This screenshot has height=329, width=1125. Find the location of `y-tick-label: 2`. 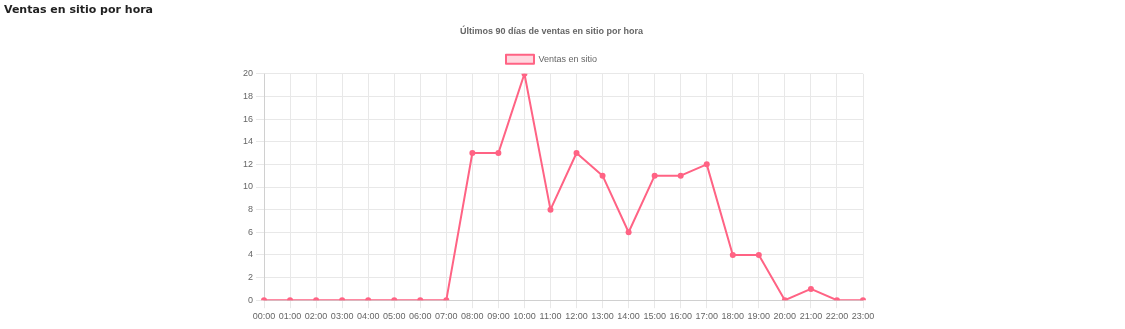

y-tick-label: 2 is located at coordinates (251, 277).